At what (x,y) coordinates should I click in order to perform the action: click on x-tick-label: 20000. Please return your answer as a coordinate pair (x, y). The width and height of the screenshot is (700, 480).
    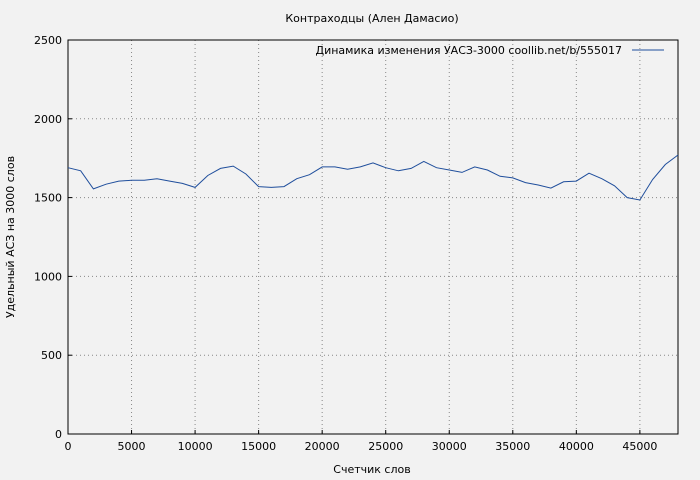
    Looking at the image, I should click on (322, 446).